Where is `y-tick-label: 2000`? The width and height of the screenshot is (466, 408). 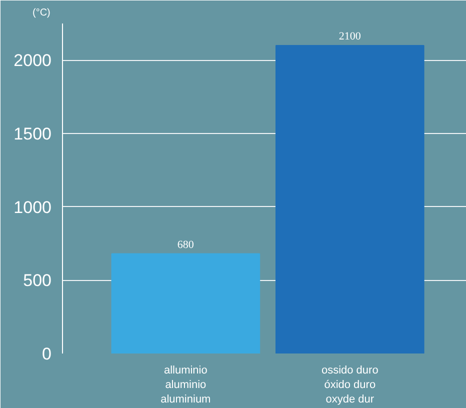
y-tick-label: 2000 is located at coordinates (33, 60).